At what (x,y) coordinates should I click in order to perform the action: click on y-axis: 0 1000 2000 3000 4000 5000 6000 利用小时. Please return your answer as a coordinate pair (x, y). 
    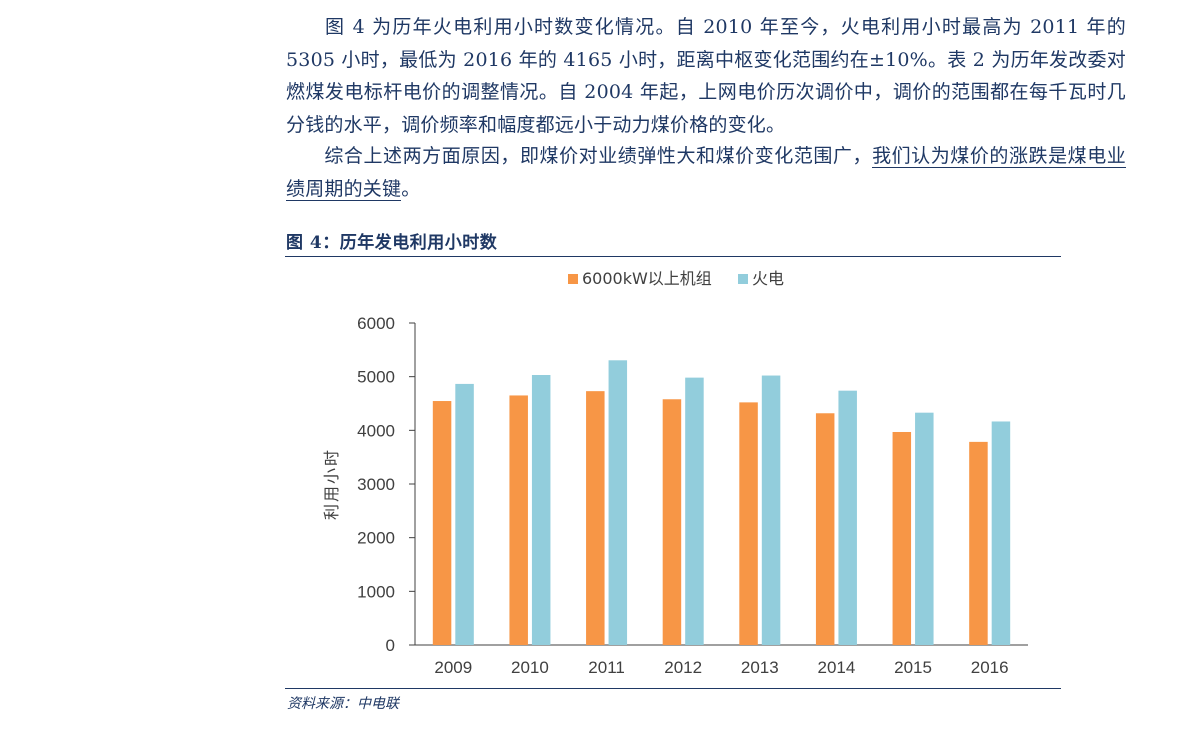
    Looking at the image, I should click on (369, 484).